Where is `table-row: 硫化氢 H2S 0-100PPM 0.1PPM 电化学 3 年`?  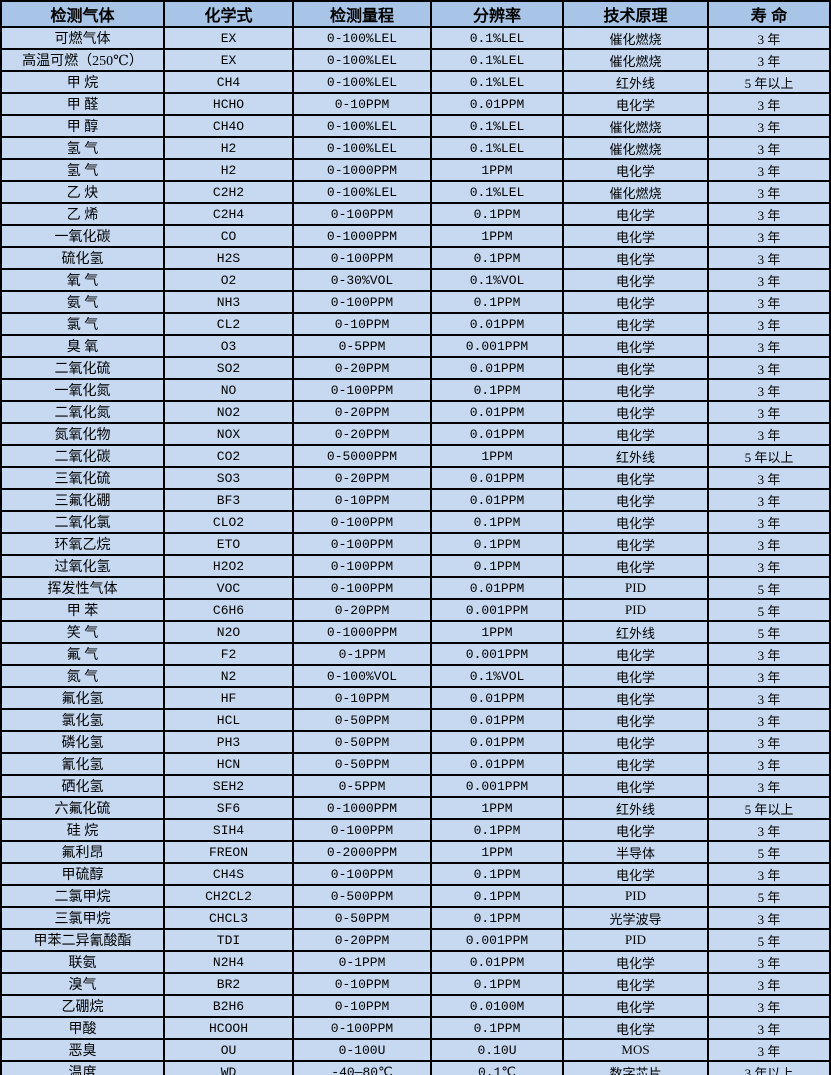
table-row: 硫化氢 H2S 0-100PPM 0.1PPM 电化学 3 年 is located at coordinates (415, 258).